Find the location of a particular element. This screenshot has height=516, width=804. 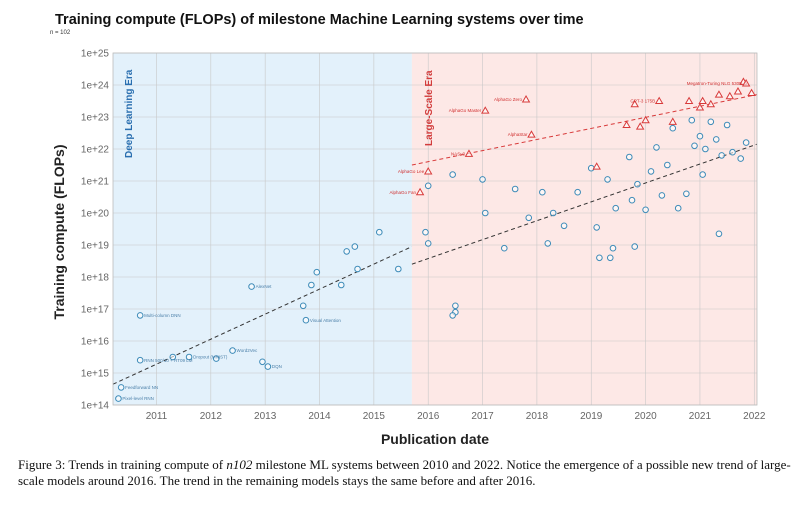

x-tick-label: 2015 is located at coordinates (374, 416).